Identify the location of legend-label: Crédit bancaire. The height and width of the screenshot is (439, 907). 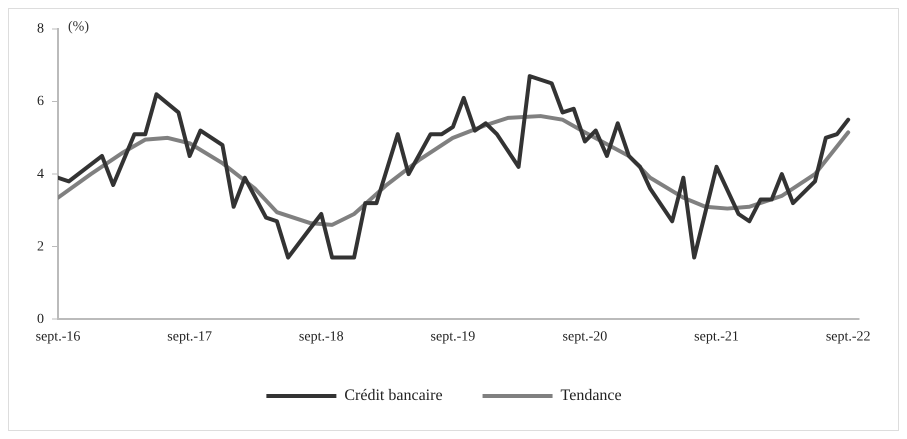
(393, 395).